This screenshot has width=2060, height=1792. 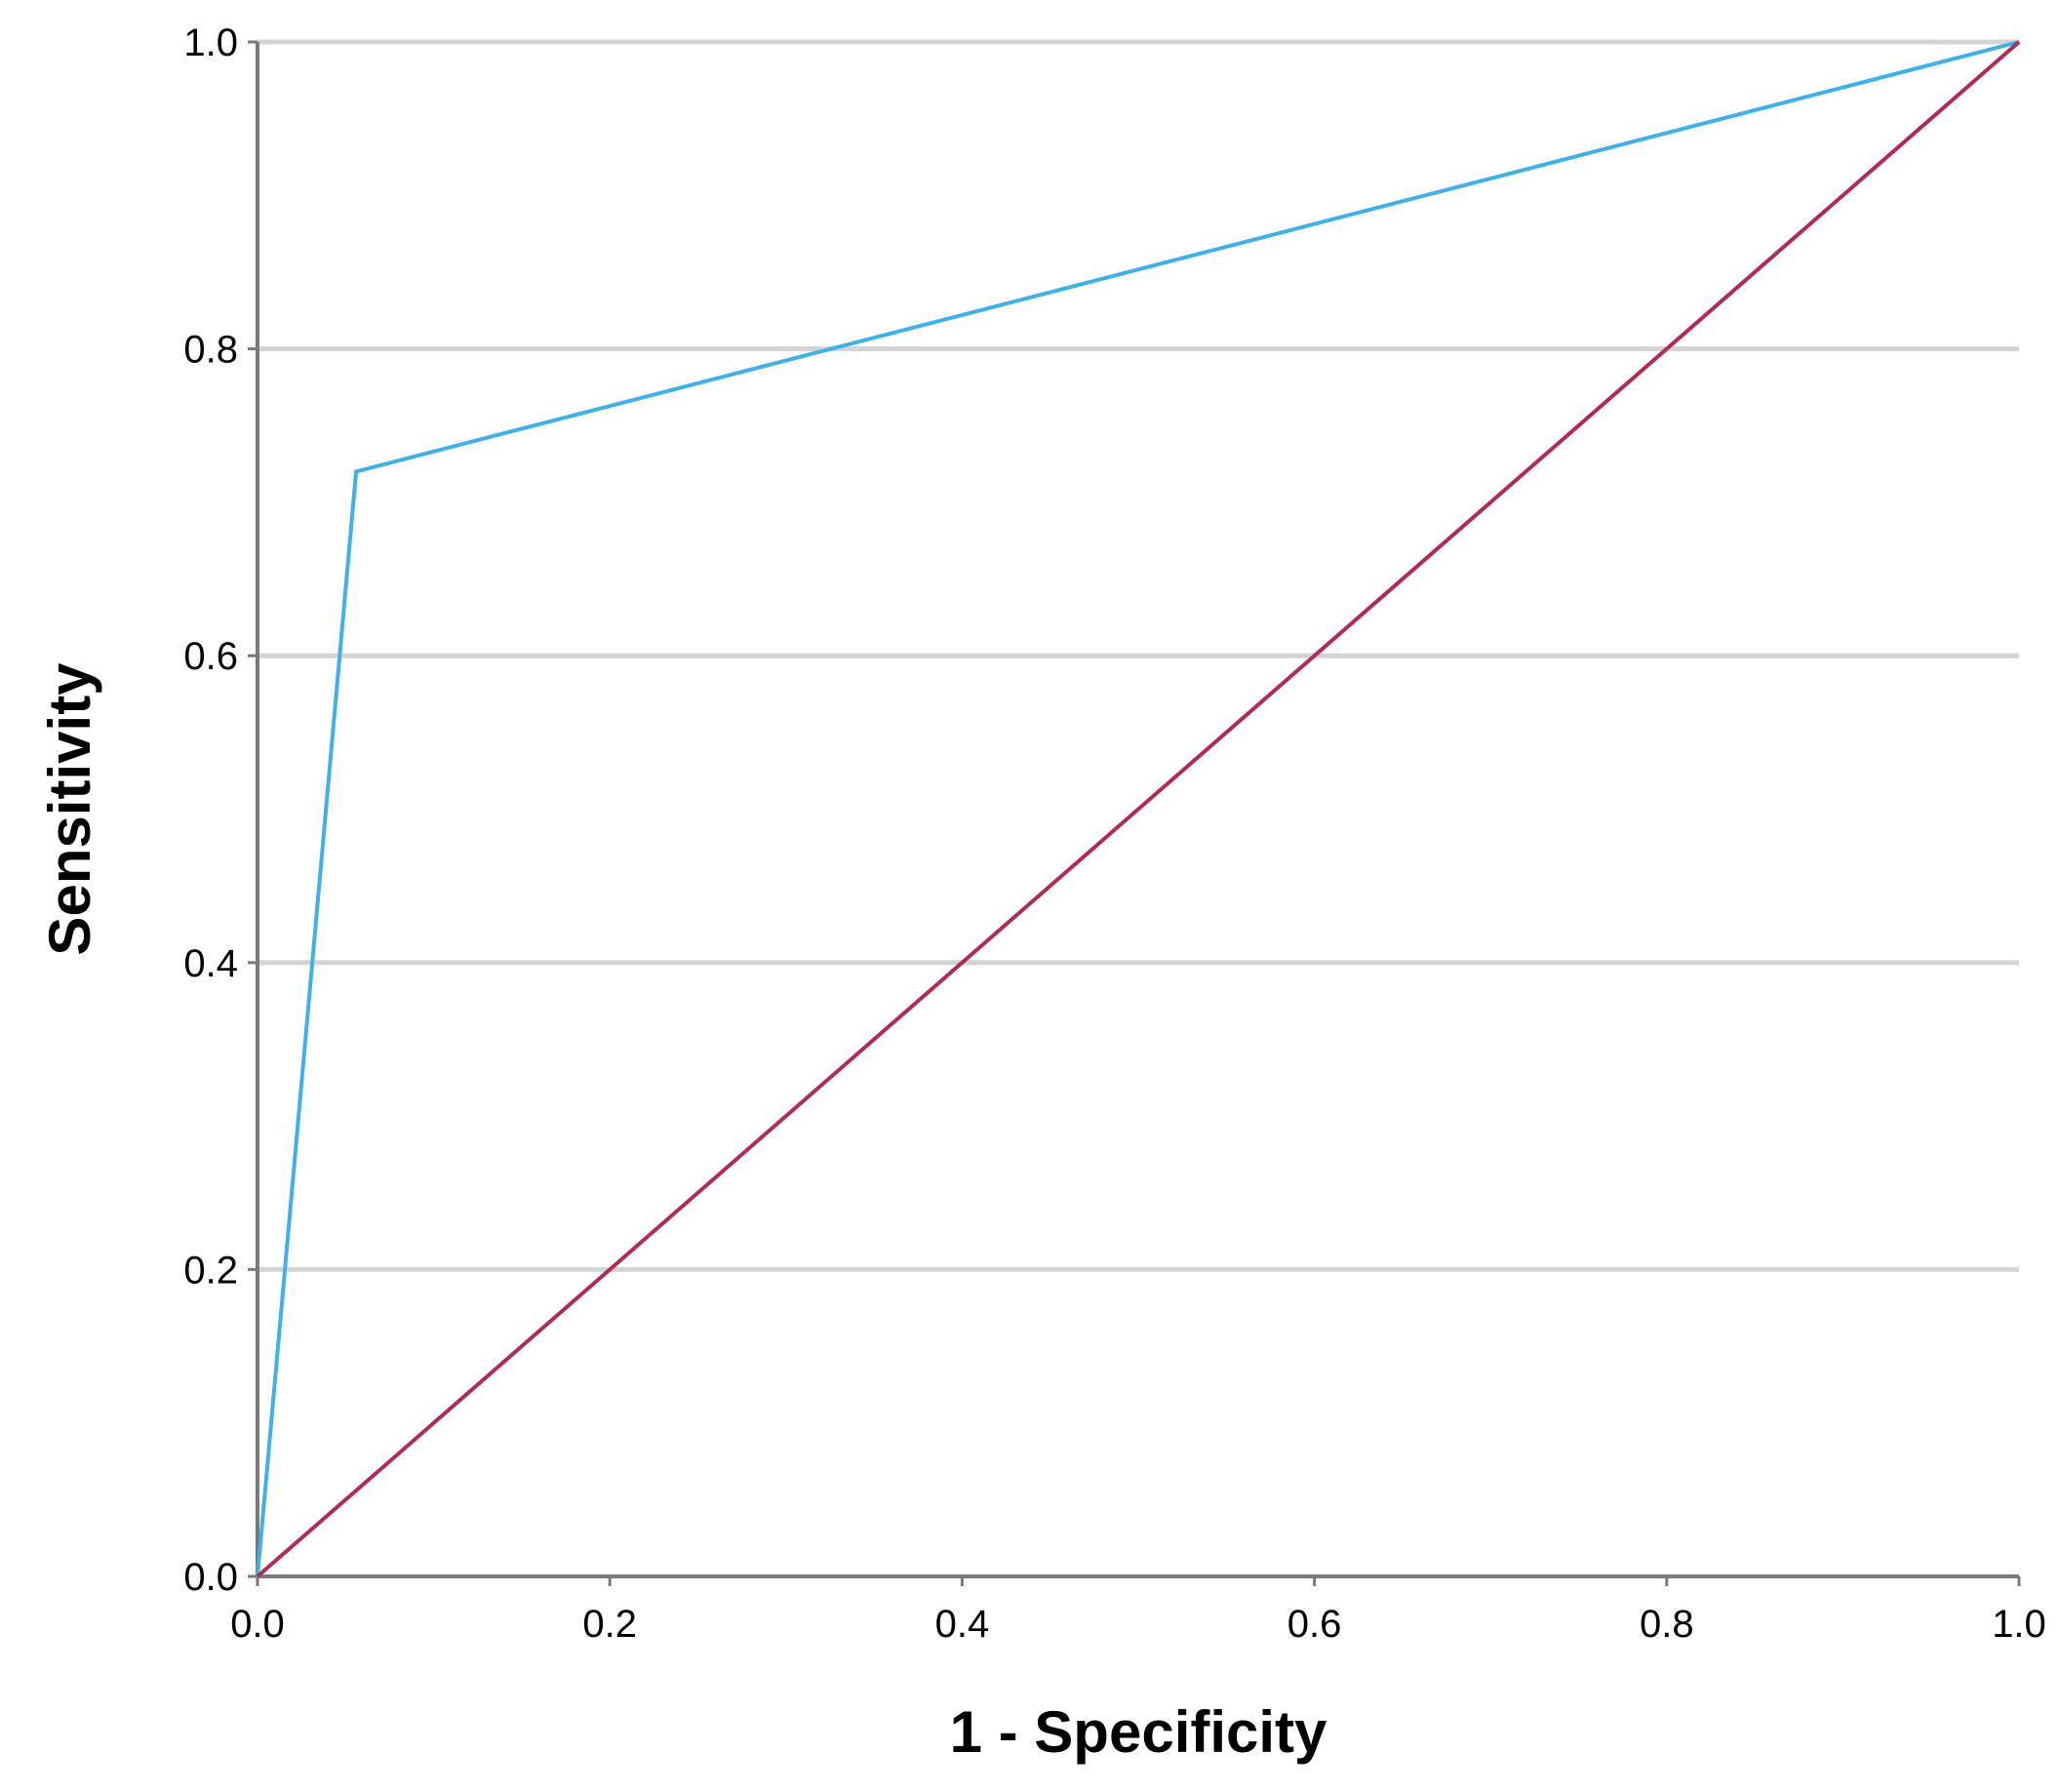 What do you see at coordinates (210, 1270) in the screenshot?
I see `y-tick-label-1: 0.2` at bounding box center [210, 1270].